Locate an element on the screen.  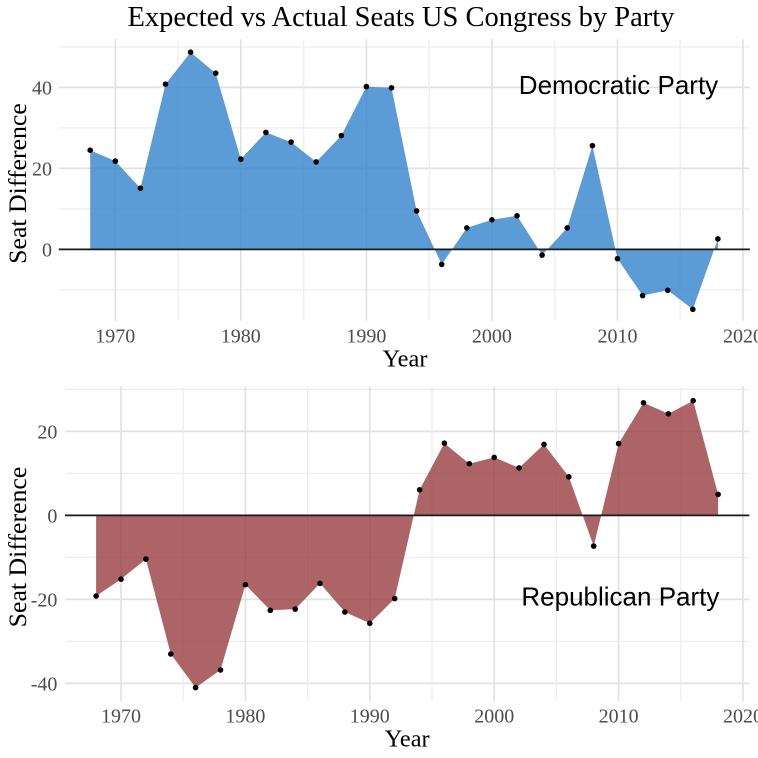
svg-text: Democratic Party is located at coordinates (618, 85).